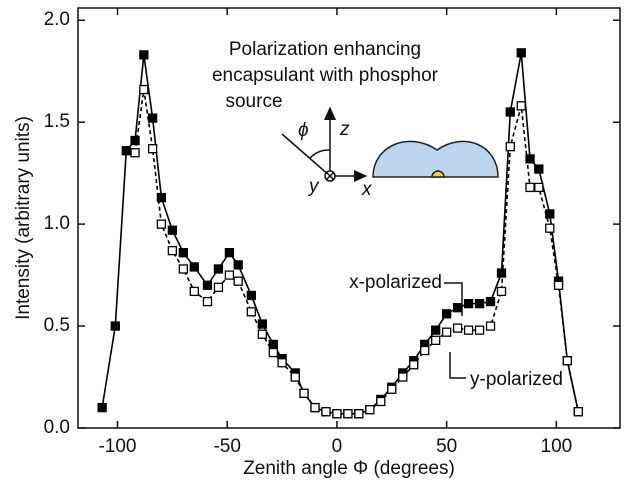 This screenshot has height=487, width=634. What do you see at coordinates (395, 282) in the screenshot?
I see `series-label: x-polarized` at bounding box center [395, 282].